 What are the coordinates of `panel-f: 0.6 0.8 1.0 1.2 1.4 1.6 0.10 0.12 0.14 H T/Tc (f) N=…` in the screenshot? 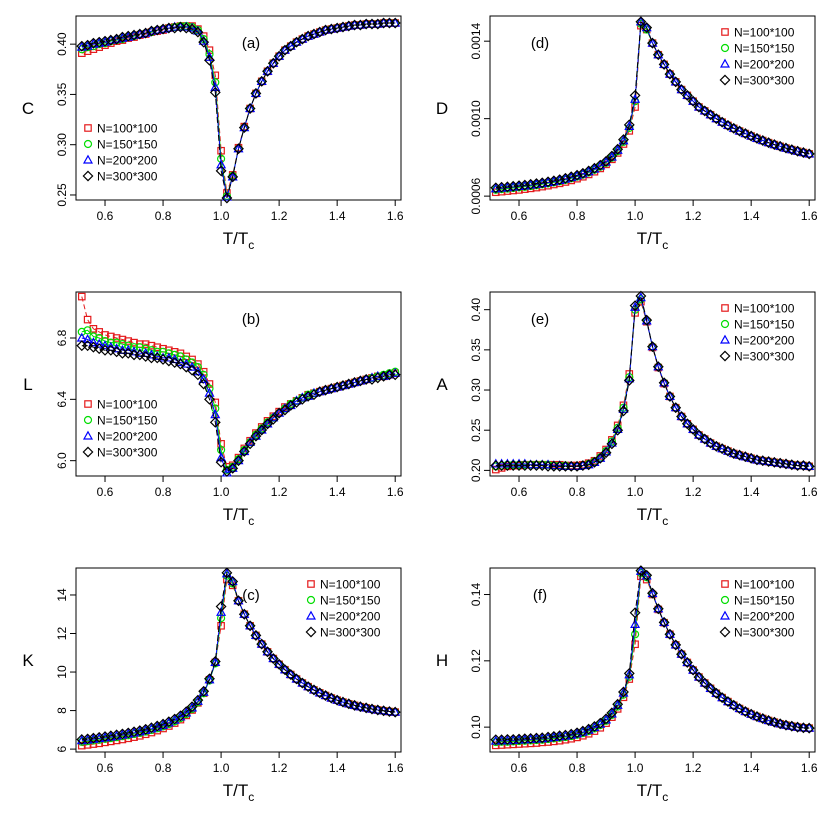 It's located at (627, 684).